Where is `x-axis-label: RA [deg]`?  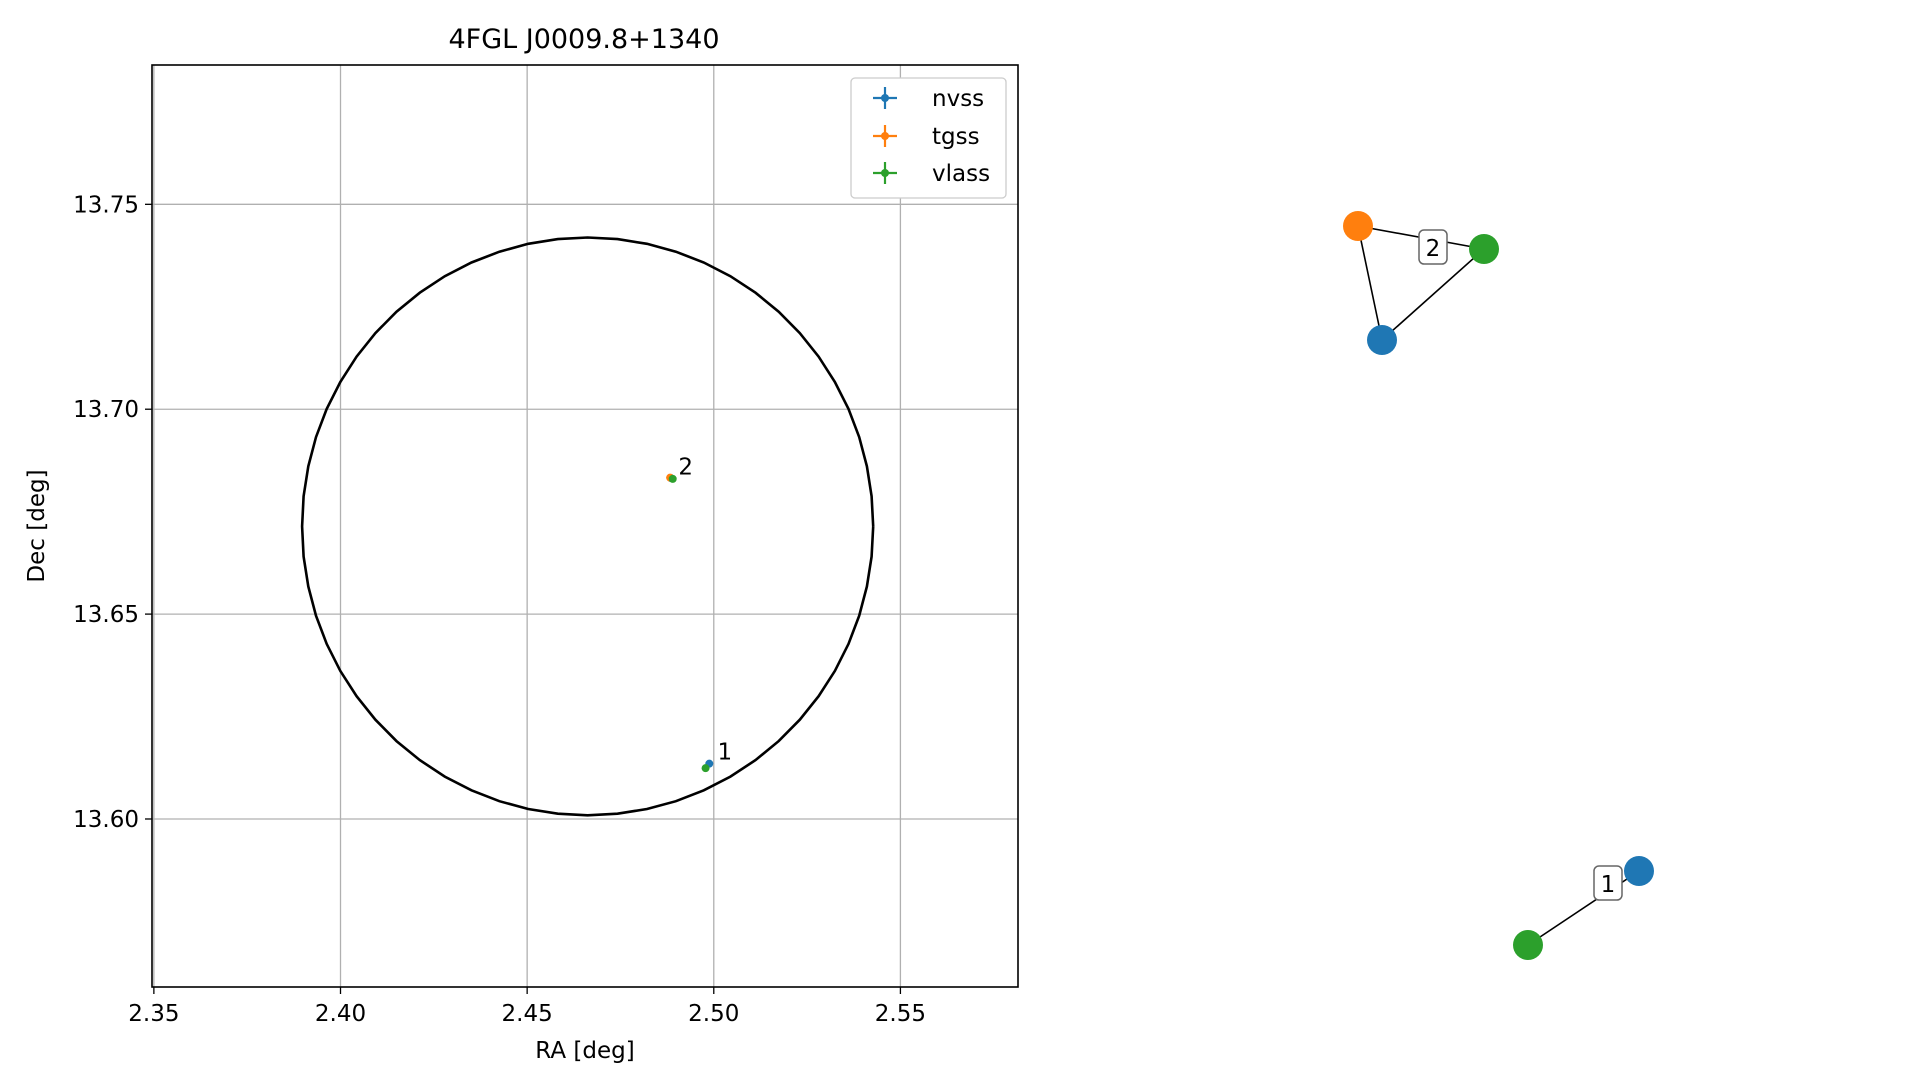
x-axis-label: RA [deg] is located at coordinates (584, 1051).